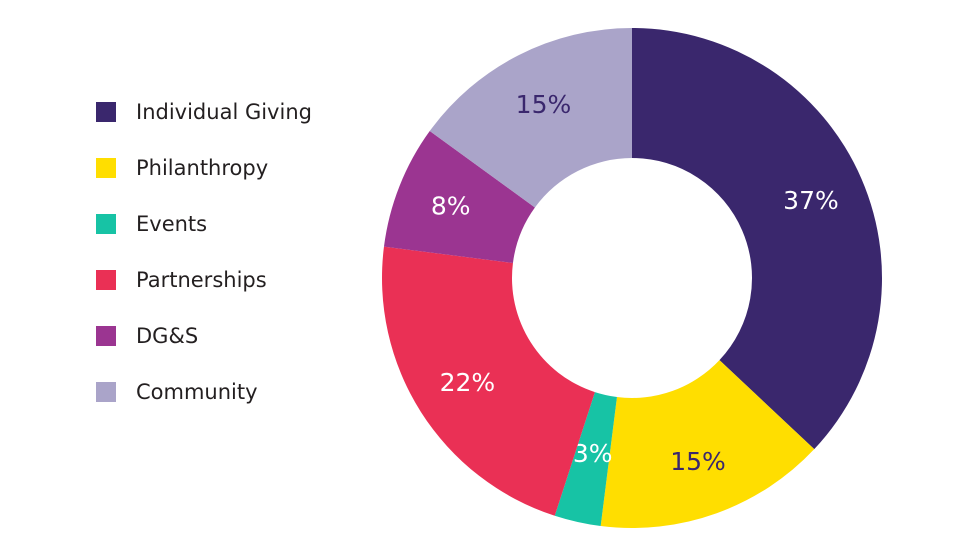 The image size is (964, 542). I want to click on legend-item: DG&S, so click(246, 336).